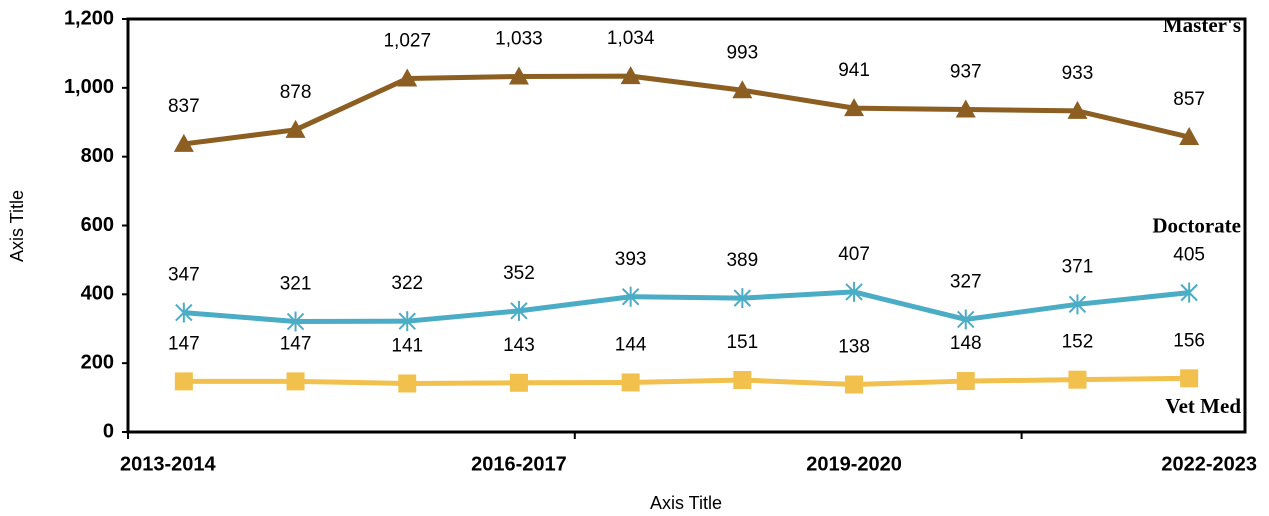 The width and height of the screenshot is (1269, 516). What do you see at coordinates (1189, 340) in the screenshot?
I see `data-label: 156` at bounding box center [1189, 340].